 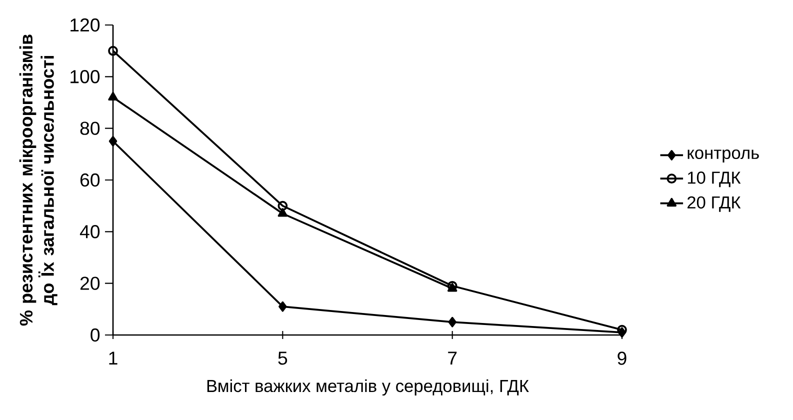 What do you see at coordinates (714, 180) in the screenshot?
I see `legend-label: 10 ГДК` at bounding box center [714, 180].